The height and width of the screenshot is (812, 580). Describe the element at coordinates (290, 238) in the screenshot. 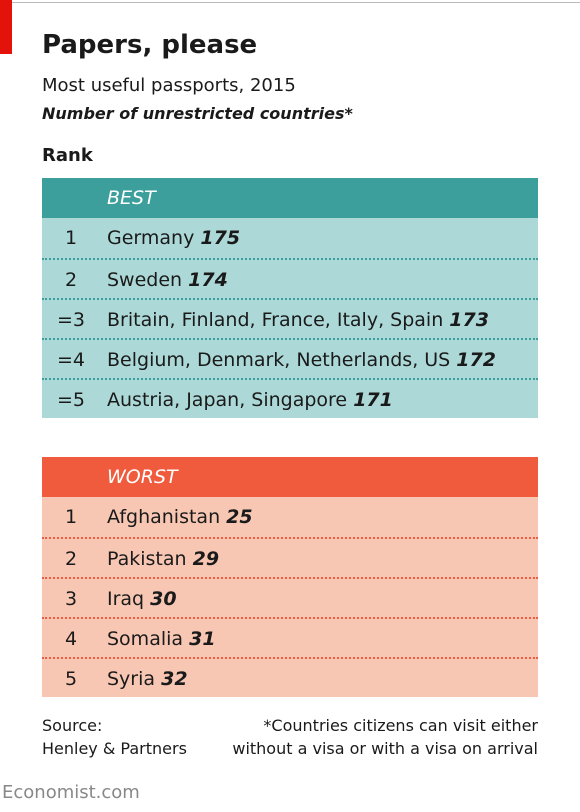

I see `table-row: 1 Germany 175` at that location.